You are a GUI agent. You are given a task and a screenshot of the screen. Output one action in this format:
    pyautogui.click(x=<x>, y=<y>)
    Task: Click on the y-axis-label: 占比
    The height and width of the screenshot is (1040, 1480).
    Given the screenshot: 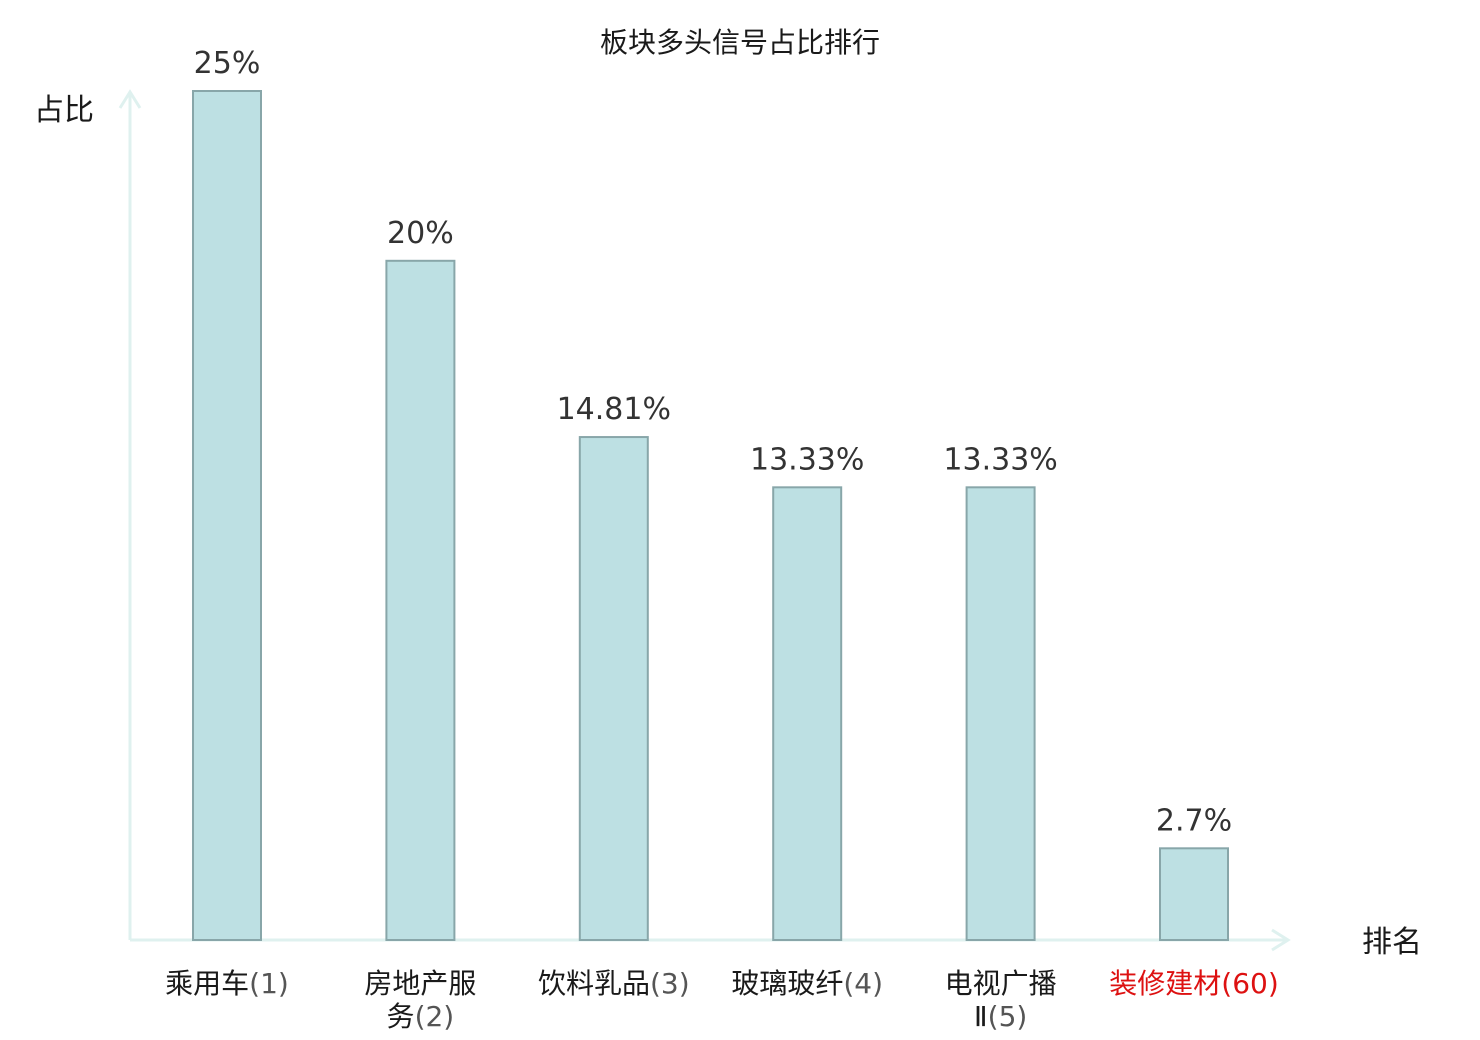 What is the action you would take?
    pyautogui.click(x=64, y=110)
    